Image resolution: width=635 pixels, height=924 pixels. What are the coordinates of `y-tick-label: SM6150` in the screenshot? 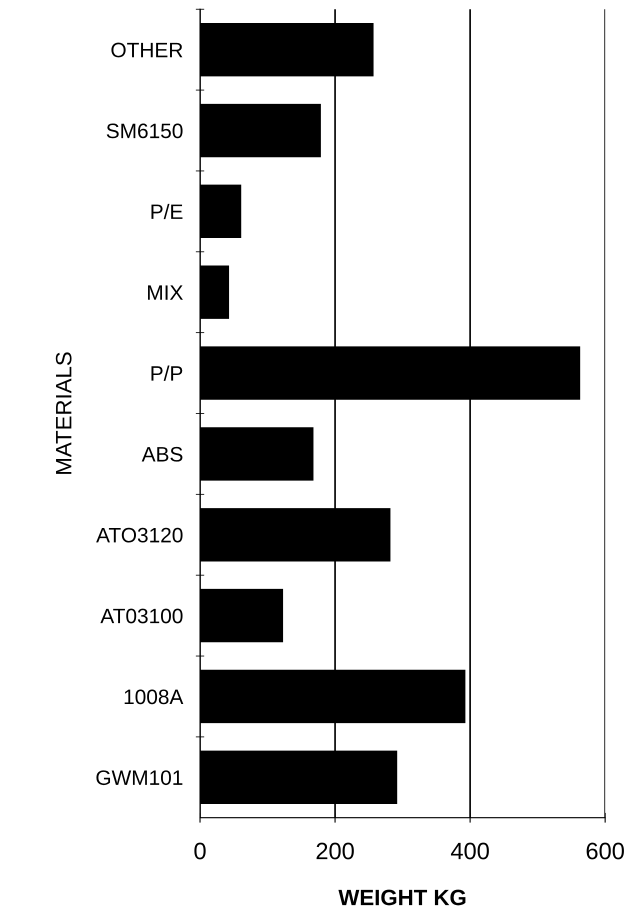 It's located at (144, 131).